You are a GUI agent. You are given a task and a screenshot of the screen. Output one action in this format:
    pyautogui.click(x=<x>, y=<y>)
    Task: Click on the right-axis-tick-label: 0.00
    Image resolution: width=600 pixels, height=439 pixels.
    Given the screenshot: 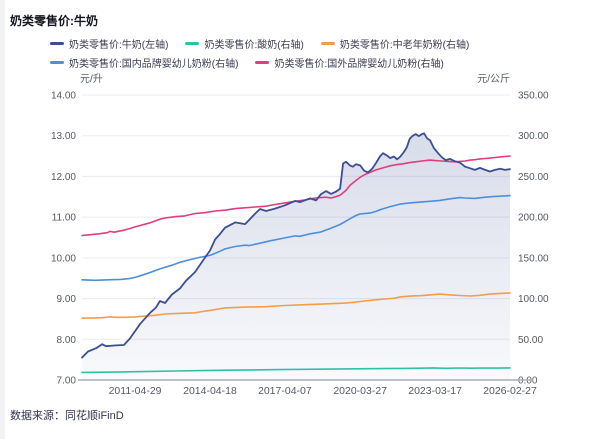 What is the action you would take?
    pyautogui.click(x=528, y=381)
    